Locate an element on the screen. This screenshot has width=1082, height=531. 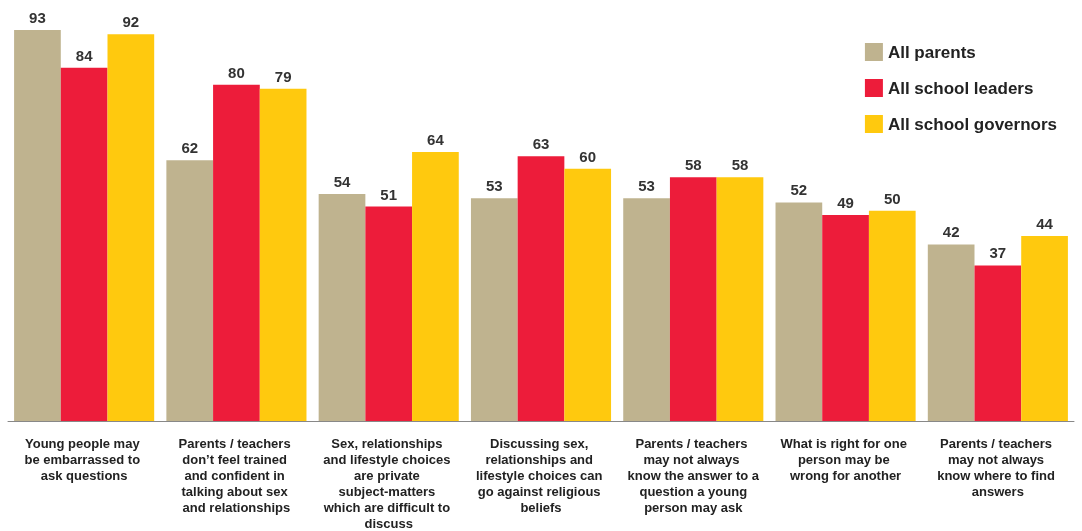
x-tick-label: Young people may be embarrassed to ask questions is located at coordinates (84, 459).